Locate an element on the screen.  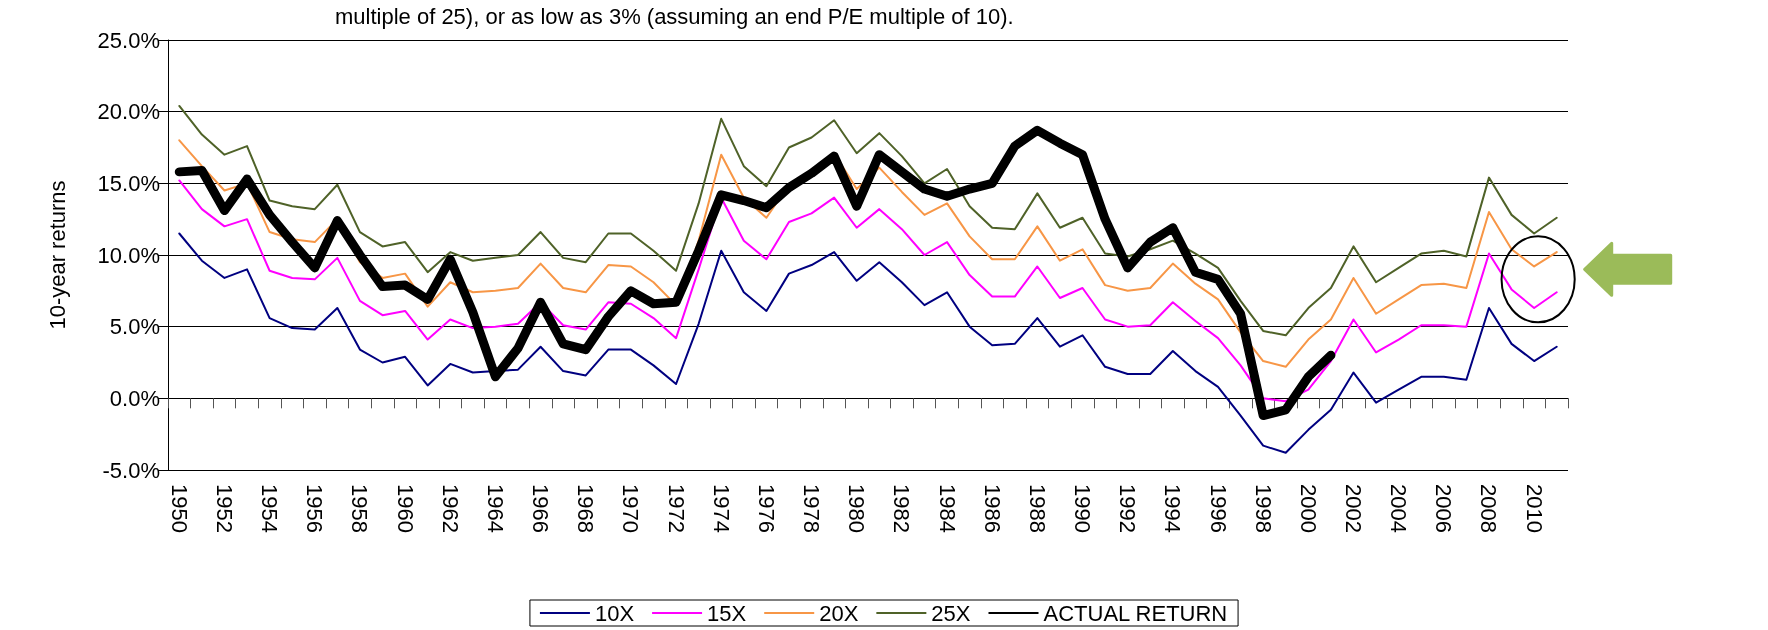
x-tick-label: 1986 is located at coordinates (992, 508).